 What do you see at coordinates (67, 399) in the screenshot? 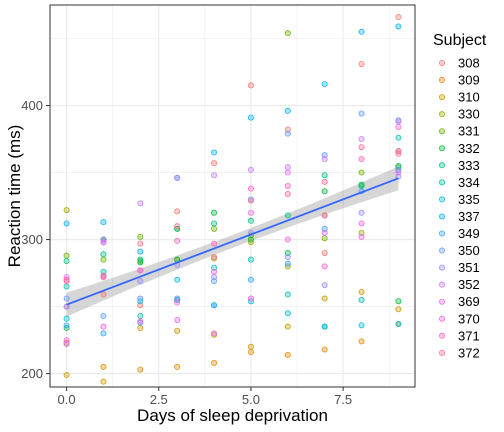
I see `x-tick-label: 0.0` at bounding box center [67, 399].